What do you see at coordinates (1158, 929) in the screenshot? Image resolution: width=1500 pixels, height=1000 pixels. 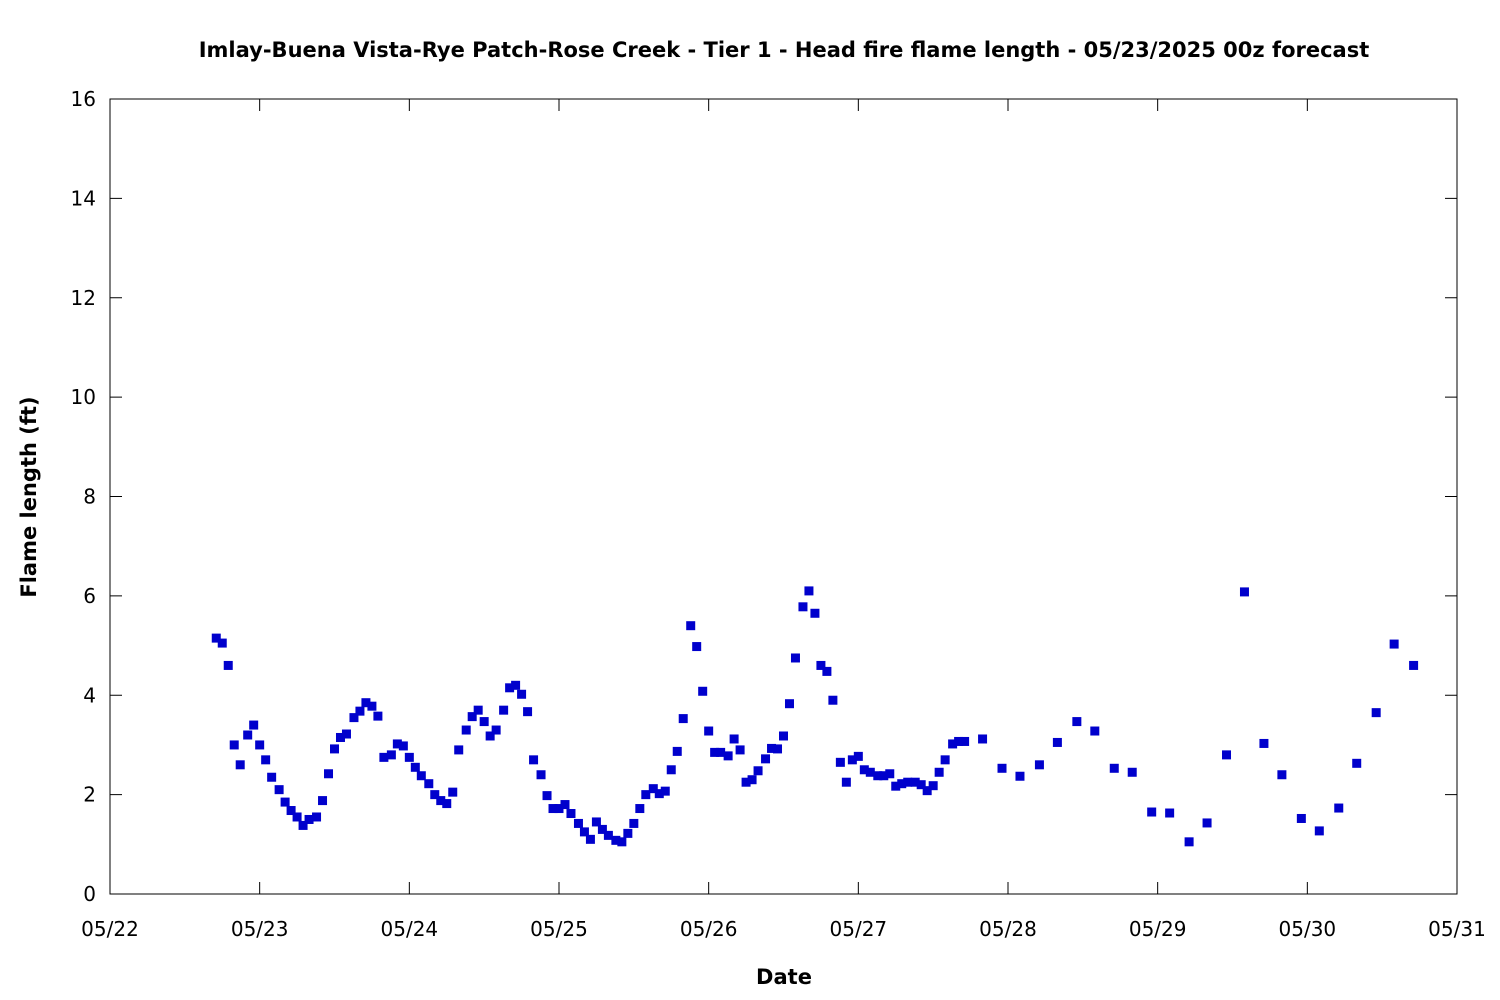 I see `x-tick-label: 05/29` at bounding box center [1158, 929].